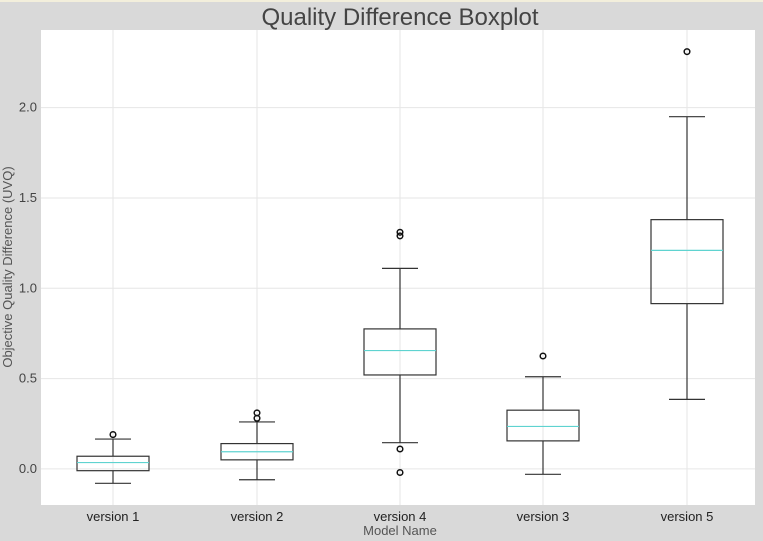 The width and height of the screenshot is (763, 541). Describe the element at coordinates (28, 468) in the screenshot. I see `y-tick-label: 0.0` at that location.